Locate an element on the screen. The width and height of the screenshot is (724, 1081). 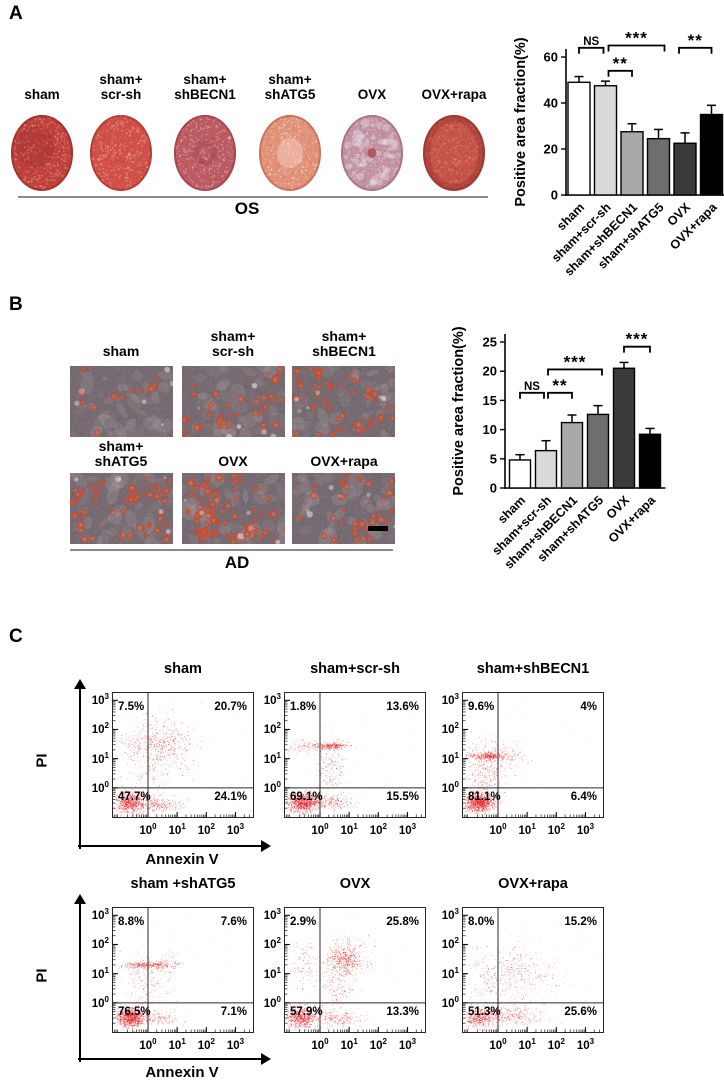
dish-label-OVX: OVX is located at coordinates (372, 94).